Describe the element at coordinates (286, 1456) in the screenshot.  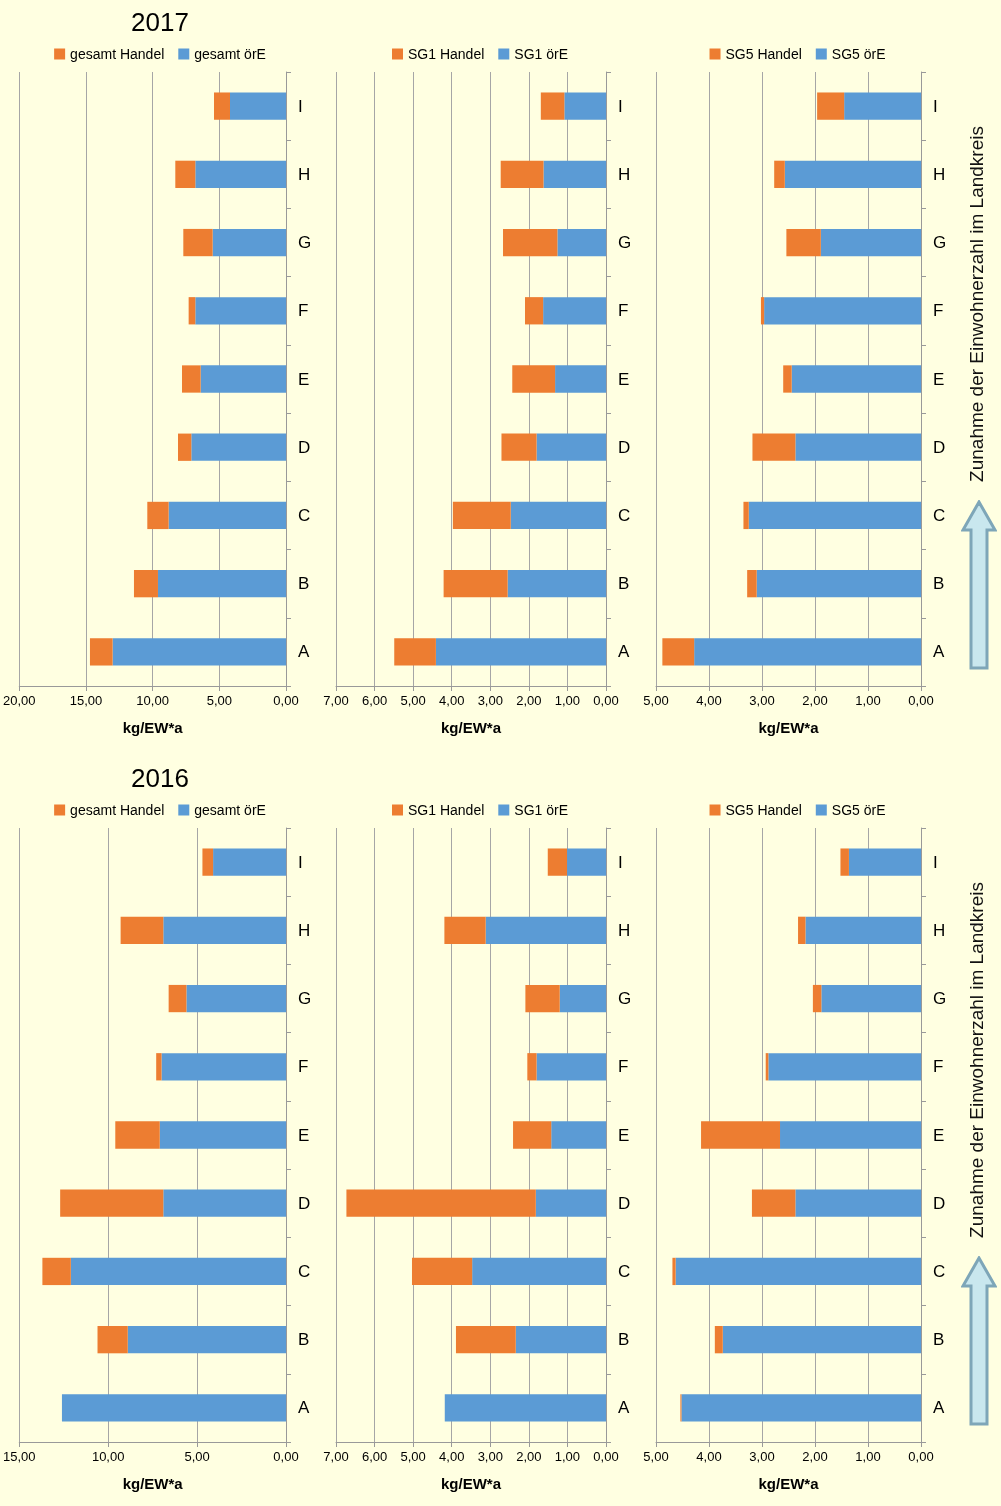
I see `x-tick-label: 0,00` at that location.